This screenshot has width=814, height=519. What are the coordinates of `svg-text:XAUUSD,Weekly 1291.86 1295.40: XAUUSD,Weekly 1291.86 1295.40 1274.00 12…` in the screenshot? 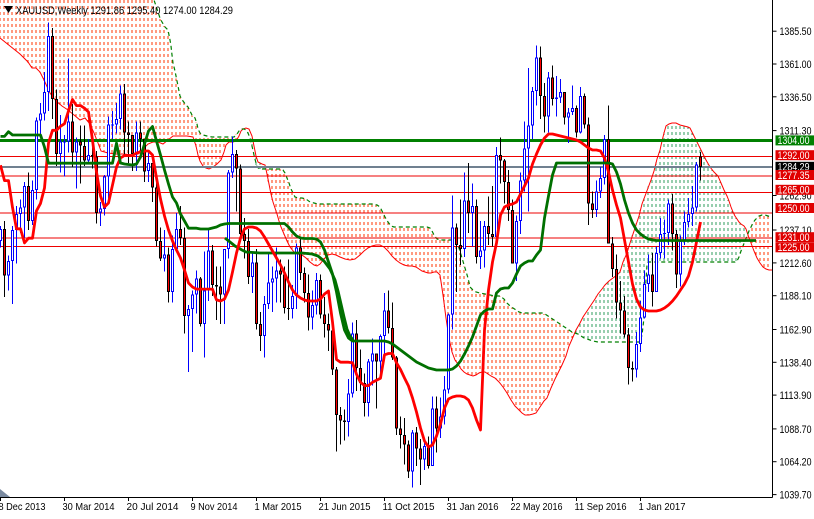 It's located at (124, 11).